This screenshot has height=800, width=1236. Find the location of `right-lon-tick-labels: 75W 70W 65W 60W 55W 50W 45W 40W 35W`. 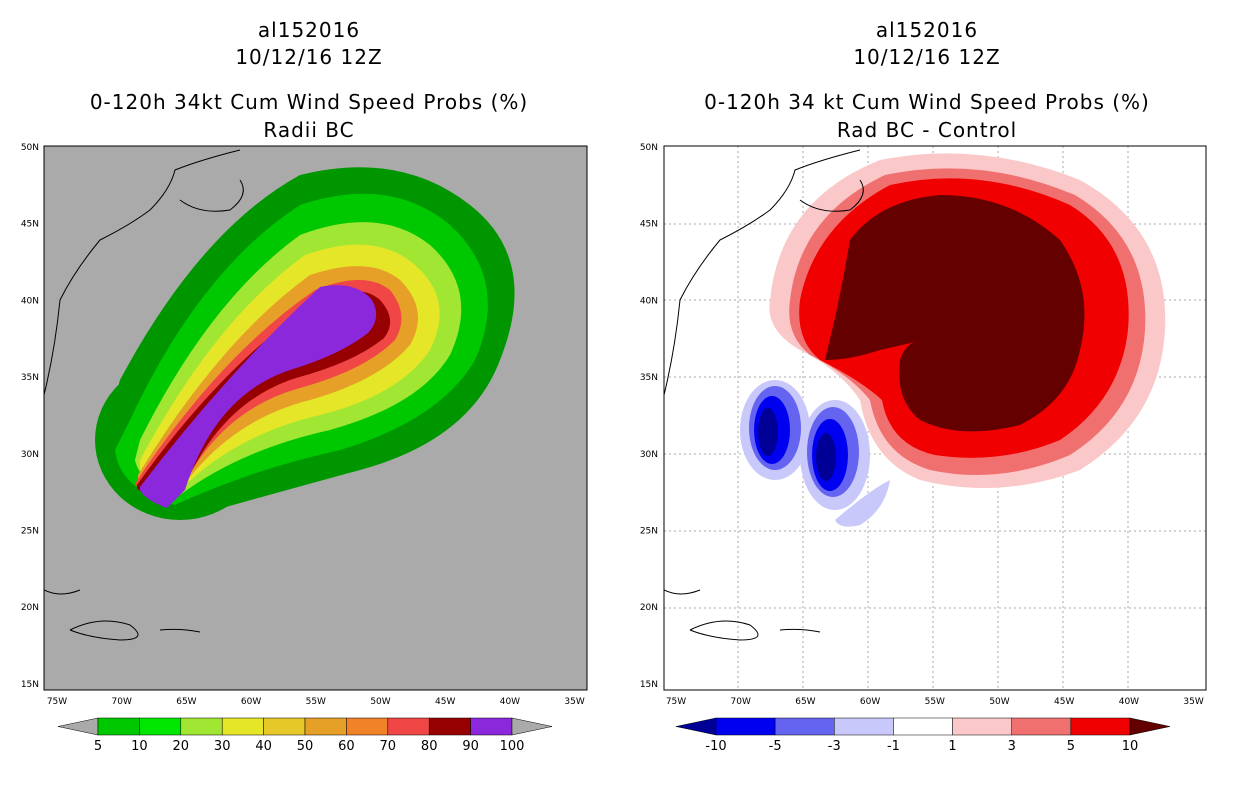

right-lon-tick-labels: 75W 70W 65W 60W 55W 50W 45W 40W 35W is located at coordinates (935, 702).